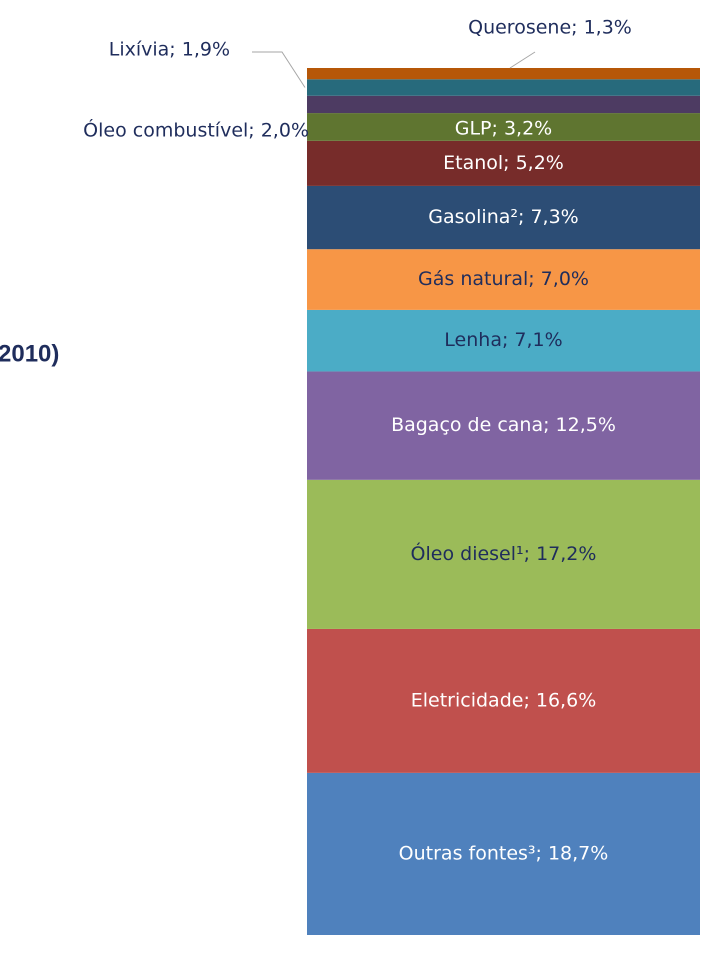 The image size is (703, 962). Describe the element at coordinates (29, 353) in the screenshot. I see `chart-title: 2010)` at that location.